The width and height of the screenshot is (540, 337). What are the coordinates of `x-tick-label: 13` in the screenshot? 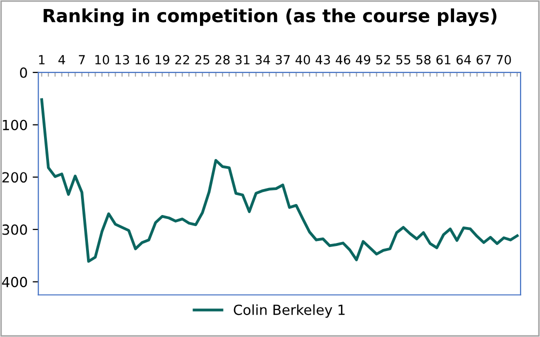 It's located at (122, 59).